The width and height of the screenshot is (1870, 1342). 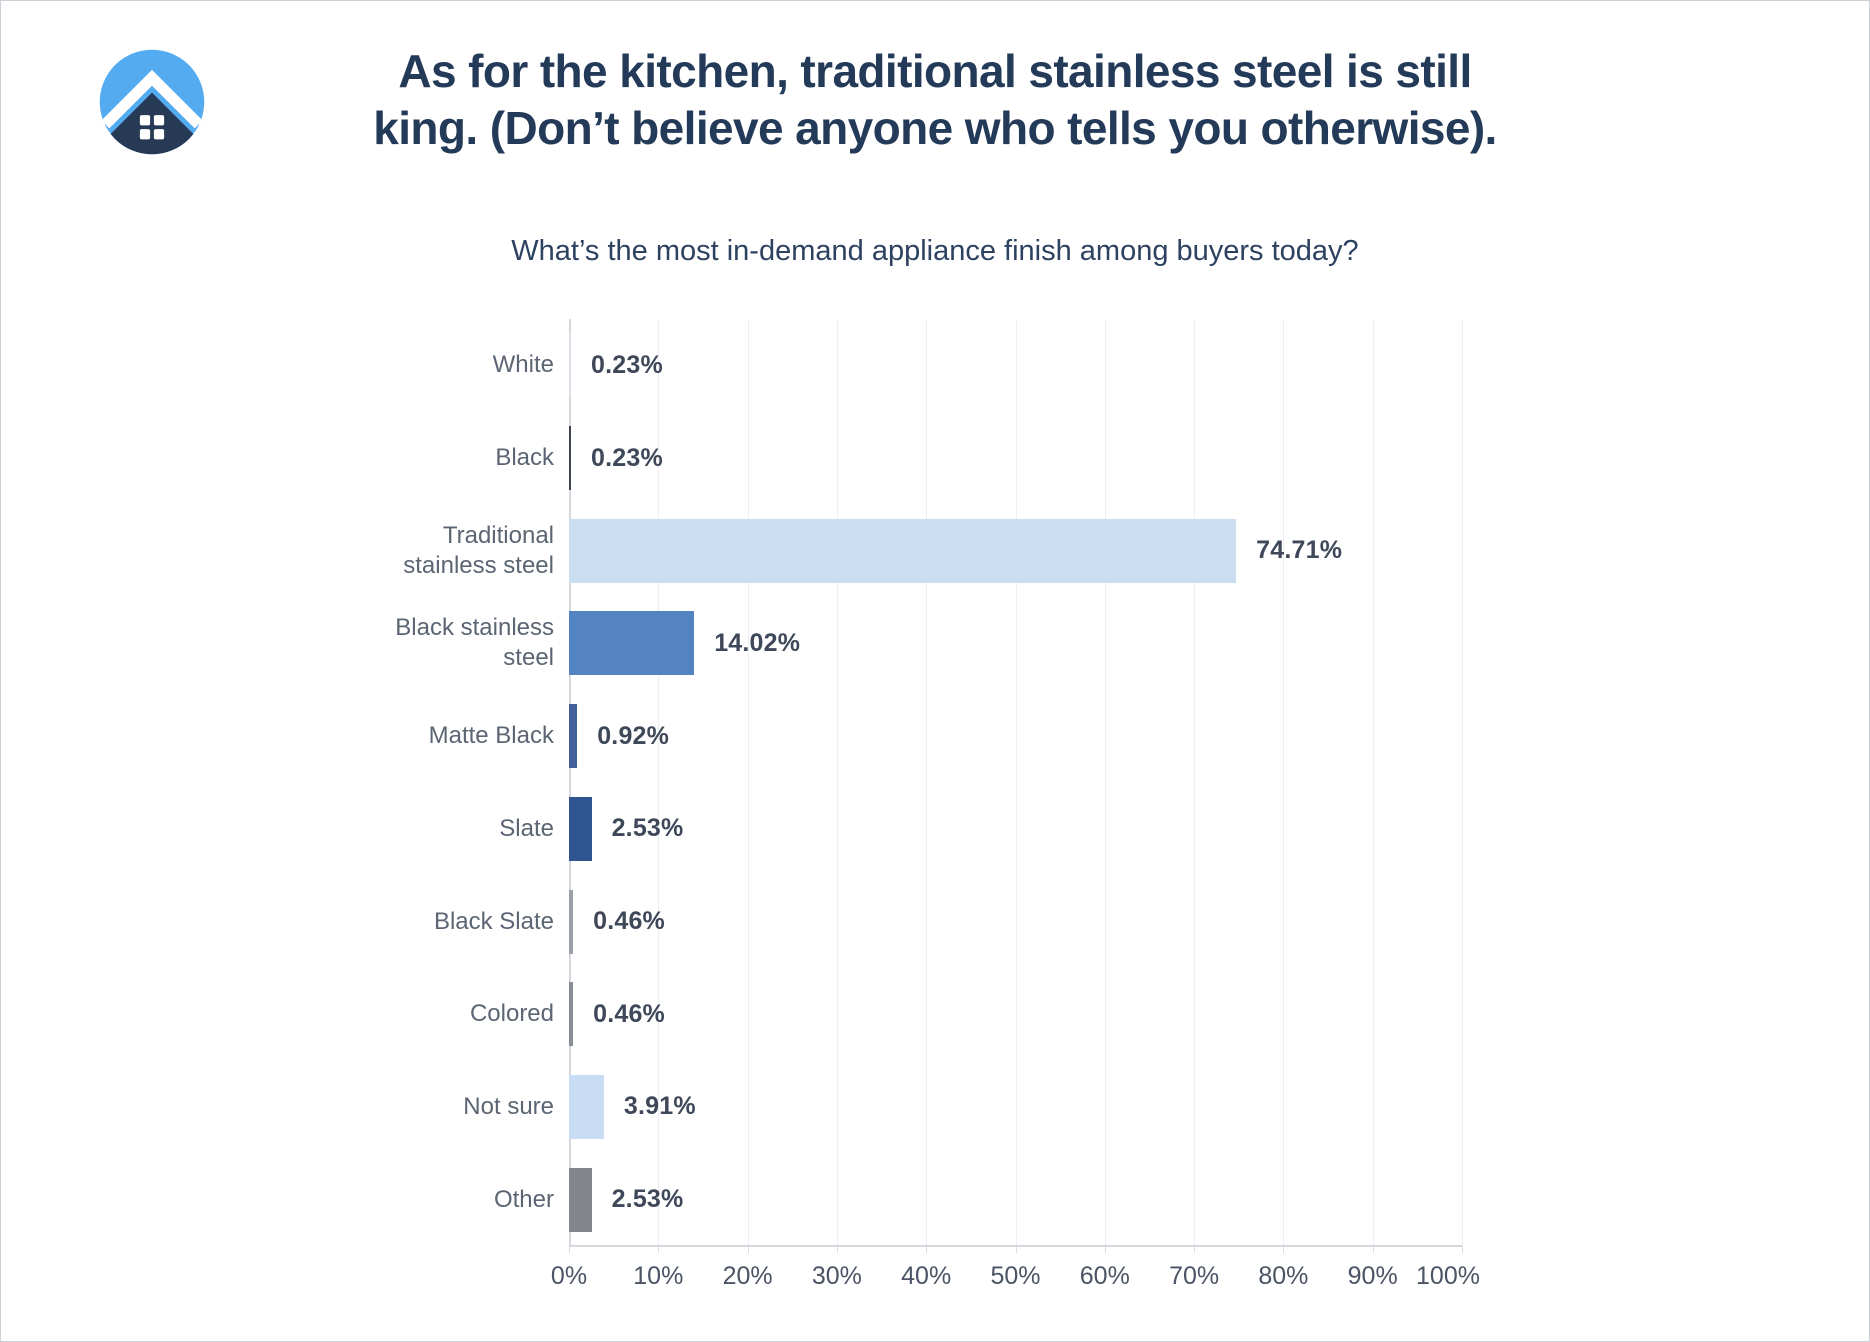 What do you see at coordinates (523, 365) in the screenshot?
I see `category-label-white: White` at bounding box center [523, 365].